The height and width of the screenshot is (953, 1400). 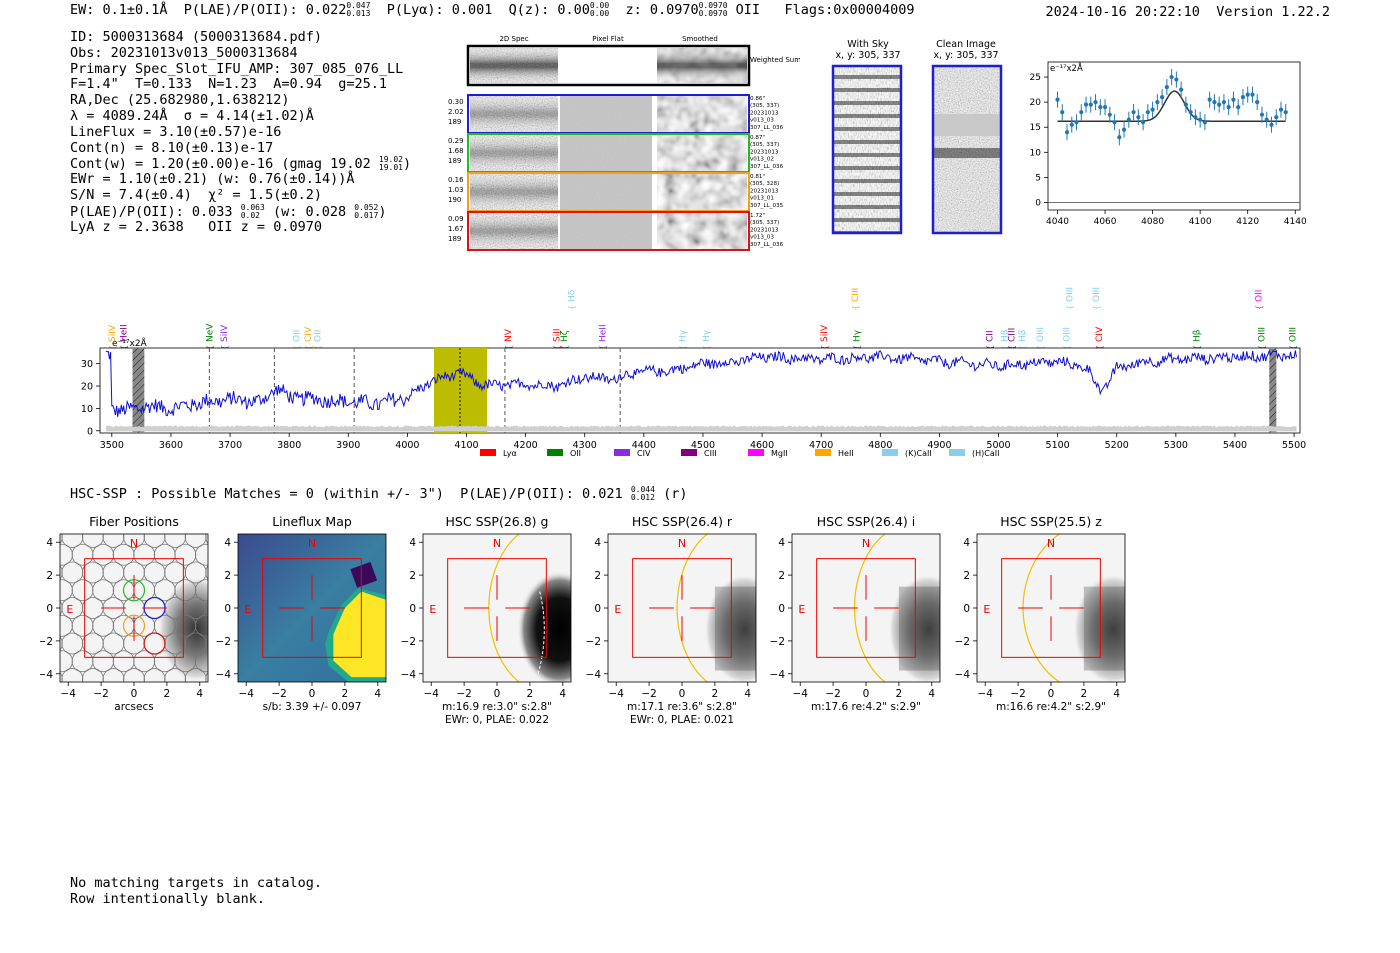 What do you see at coordinates (497, 707) in the screenshot?
I see `hsc-panel-xlabel: m:16.9 re:3.0" s:2.8"` at bounding box center [497, 707].